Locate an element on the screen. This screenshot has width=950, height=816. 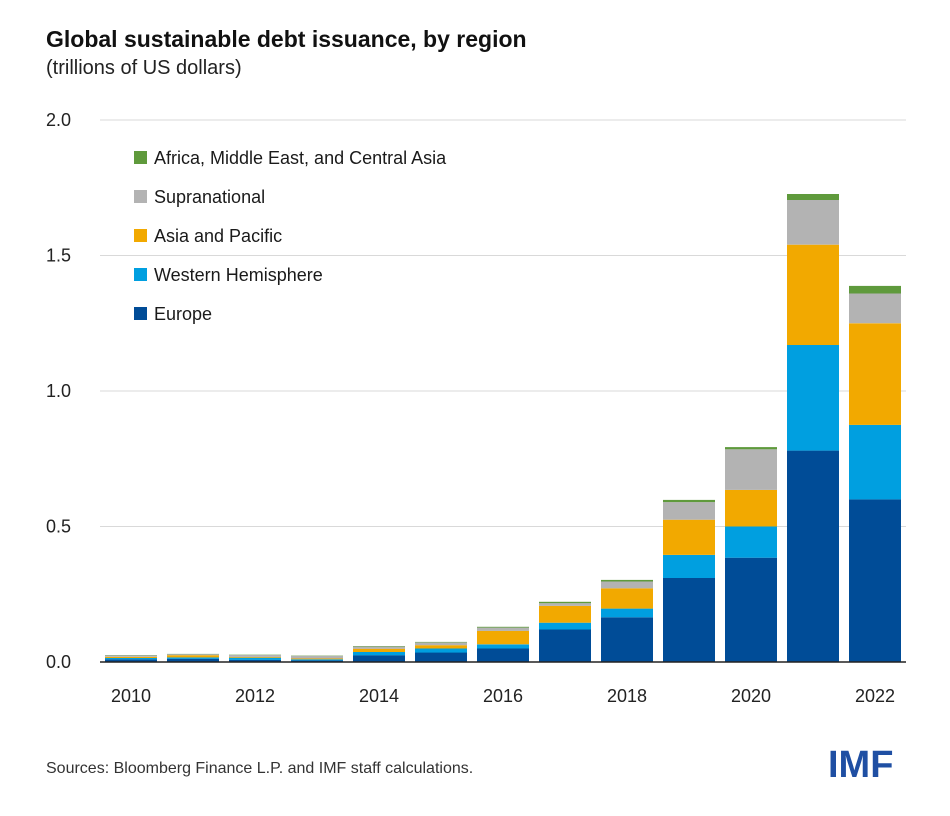
y-tick-label: 2.0 is located at coordinates (58, 120).